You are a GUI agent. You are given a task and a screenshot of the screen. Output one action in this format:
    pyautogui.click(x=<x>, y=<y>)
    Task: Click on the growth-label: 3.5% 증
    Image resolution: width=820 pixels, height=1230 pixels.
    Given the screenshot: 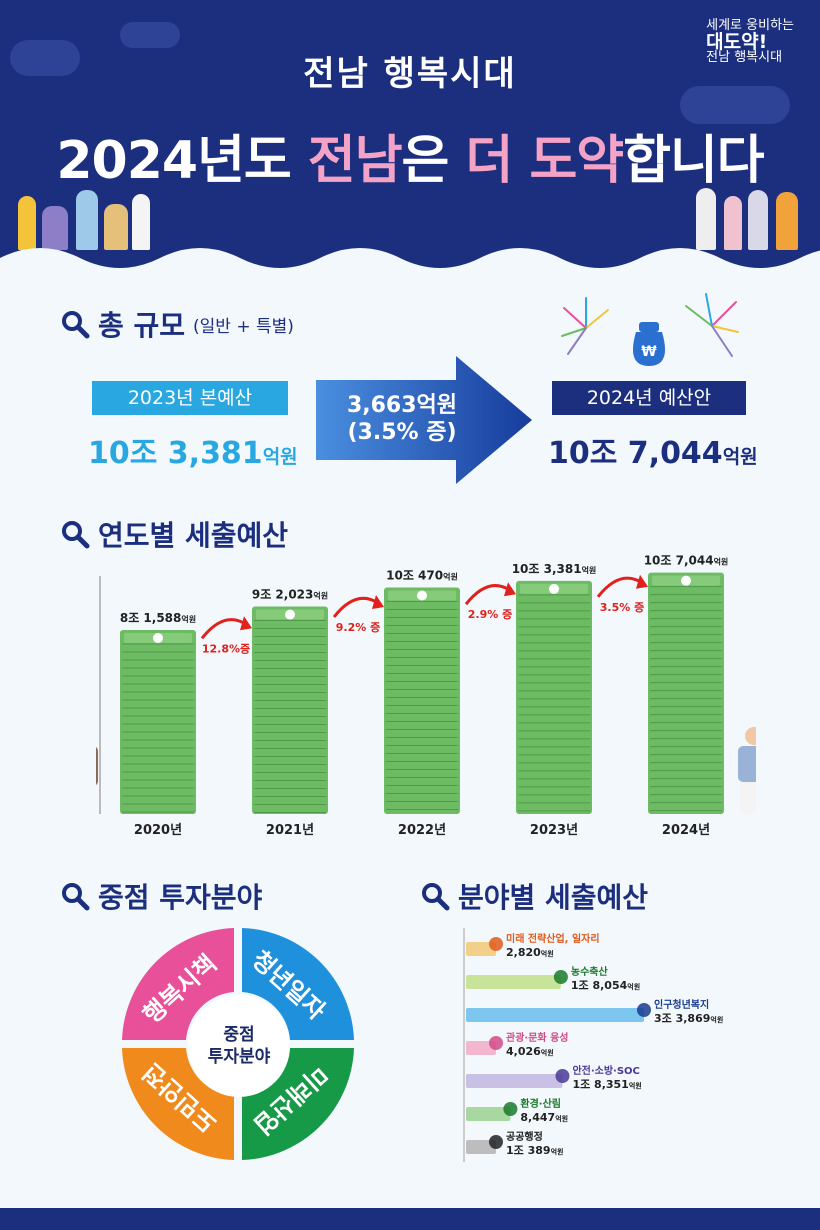 What is the action you would take?
    pyautogui.click(x=622, y=607)
    